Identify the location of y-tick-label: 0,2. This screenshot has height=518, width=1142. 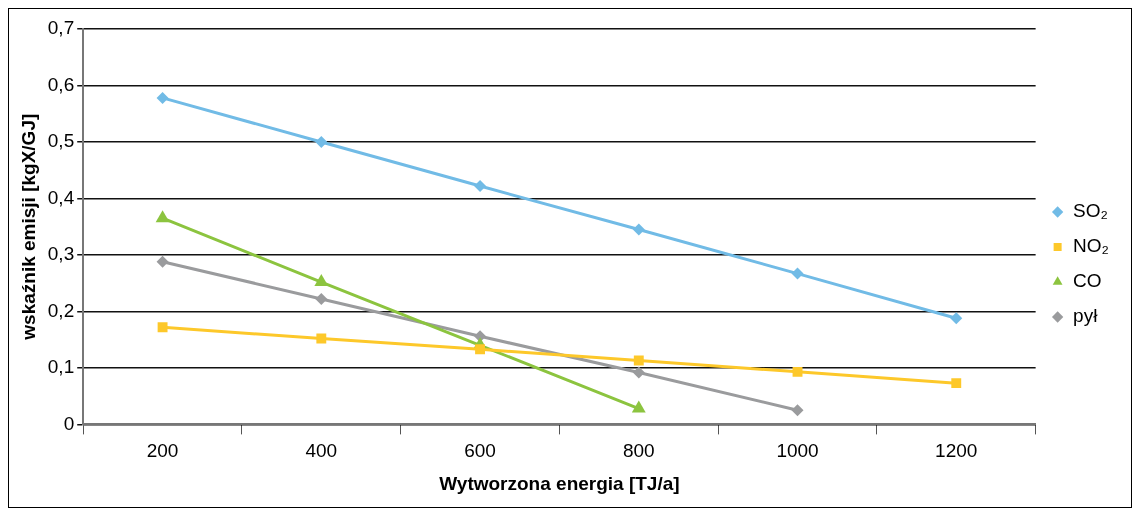
(61, 310).